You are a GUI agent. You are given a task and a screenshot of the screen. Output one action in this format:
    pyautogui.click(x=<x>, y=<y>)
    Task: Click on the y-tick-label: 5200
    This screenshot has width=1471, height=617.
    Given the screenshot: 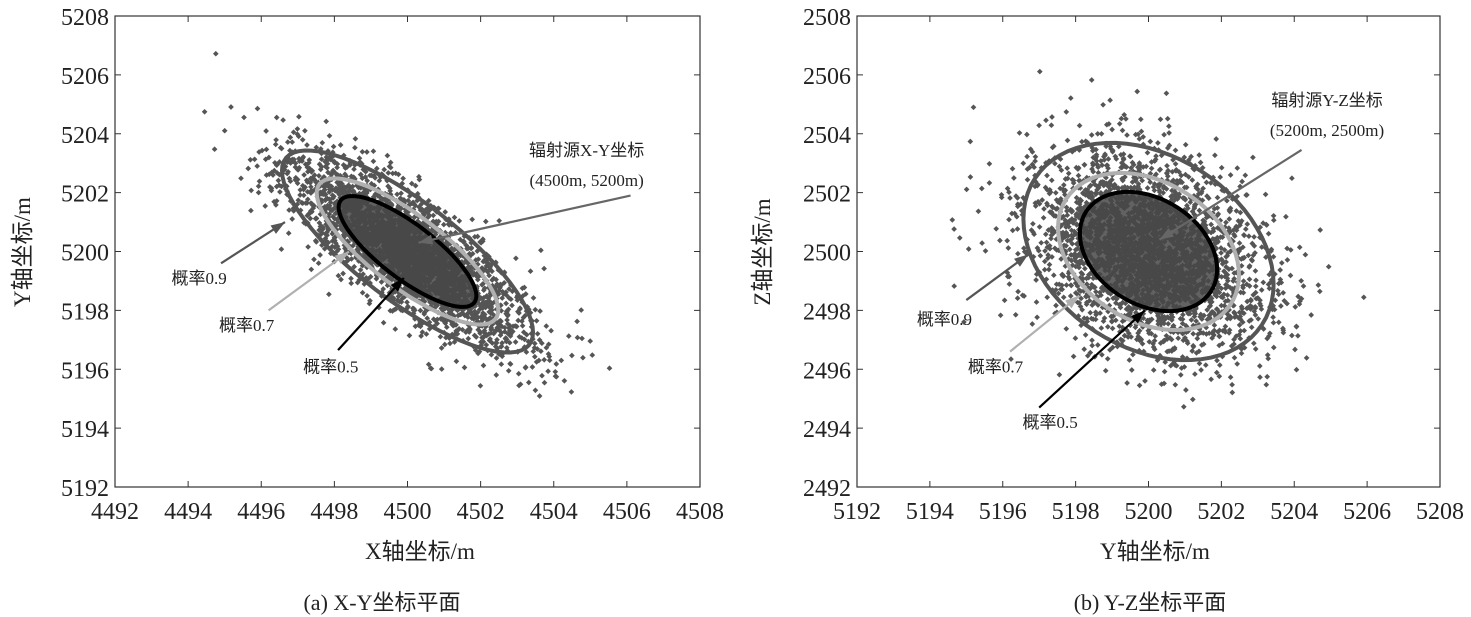 What is the action you would take?
    pyautogui.click(x=85, y=254)
    